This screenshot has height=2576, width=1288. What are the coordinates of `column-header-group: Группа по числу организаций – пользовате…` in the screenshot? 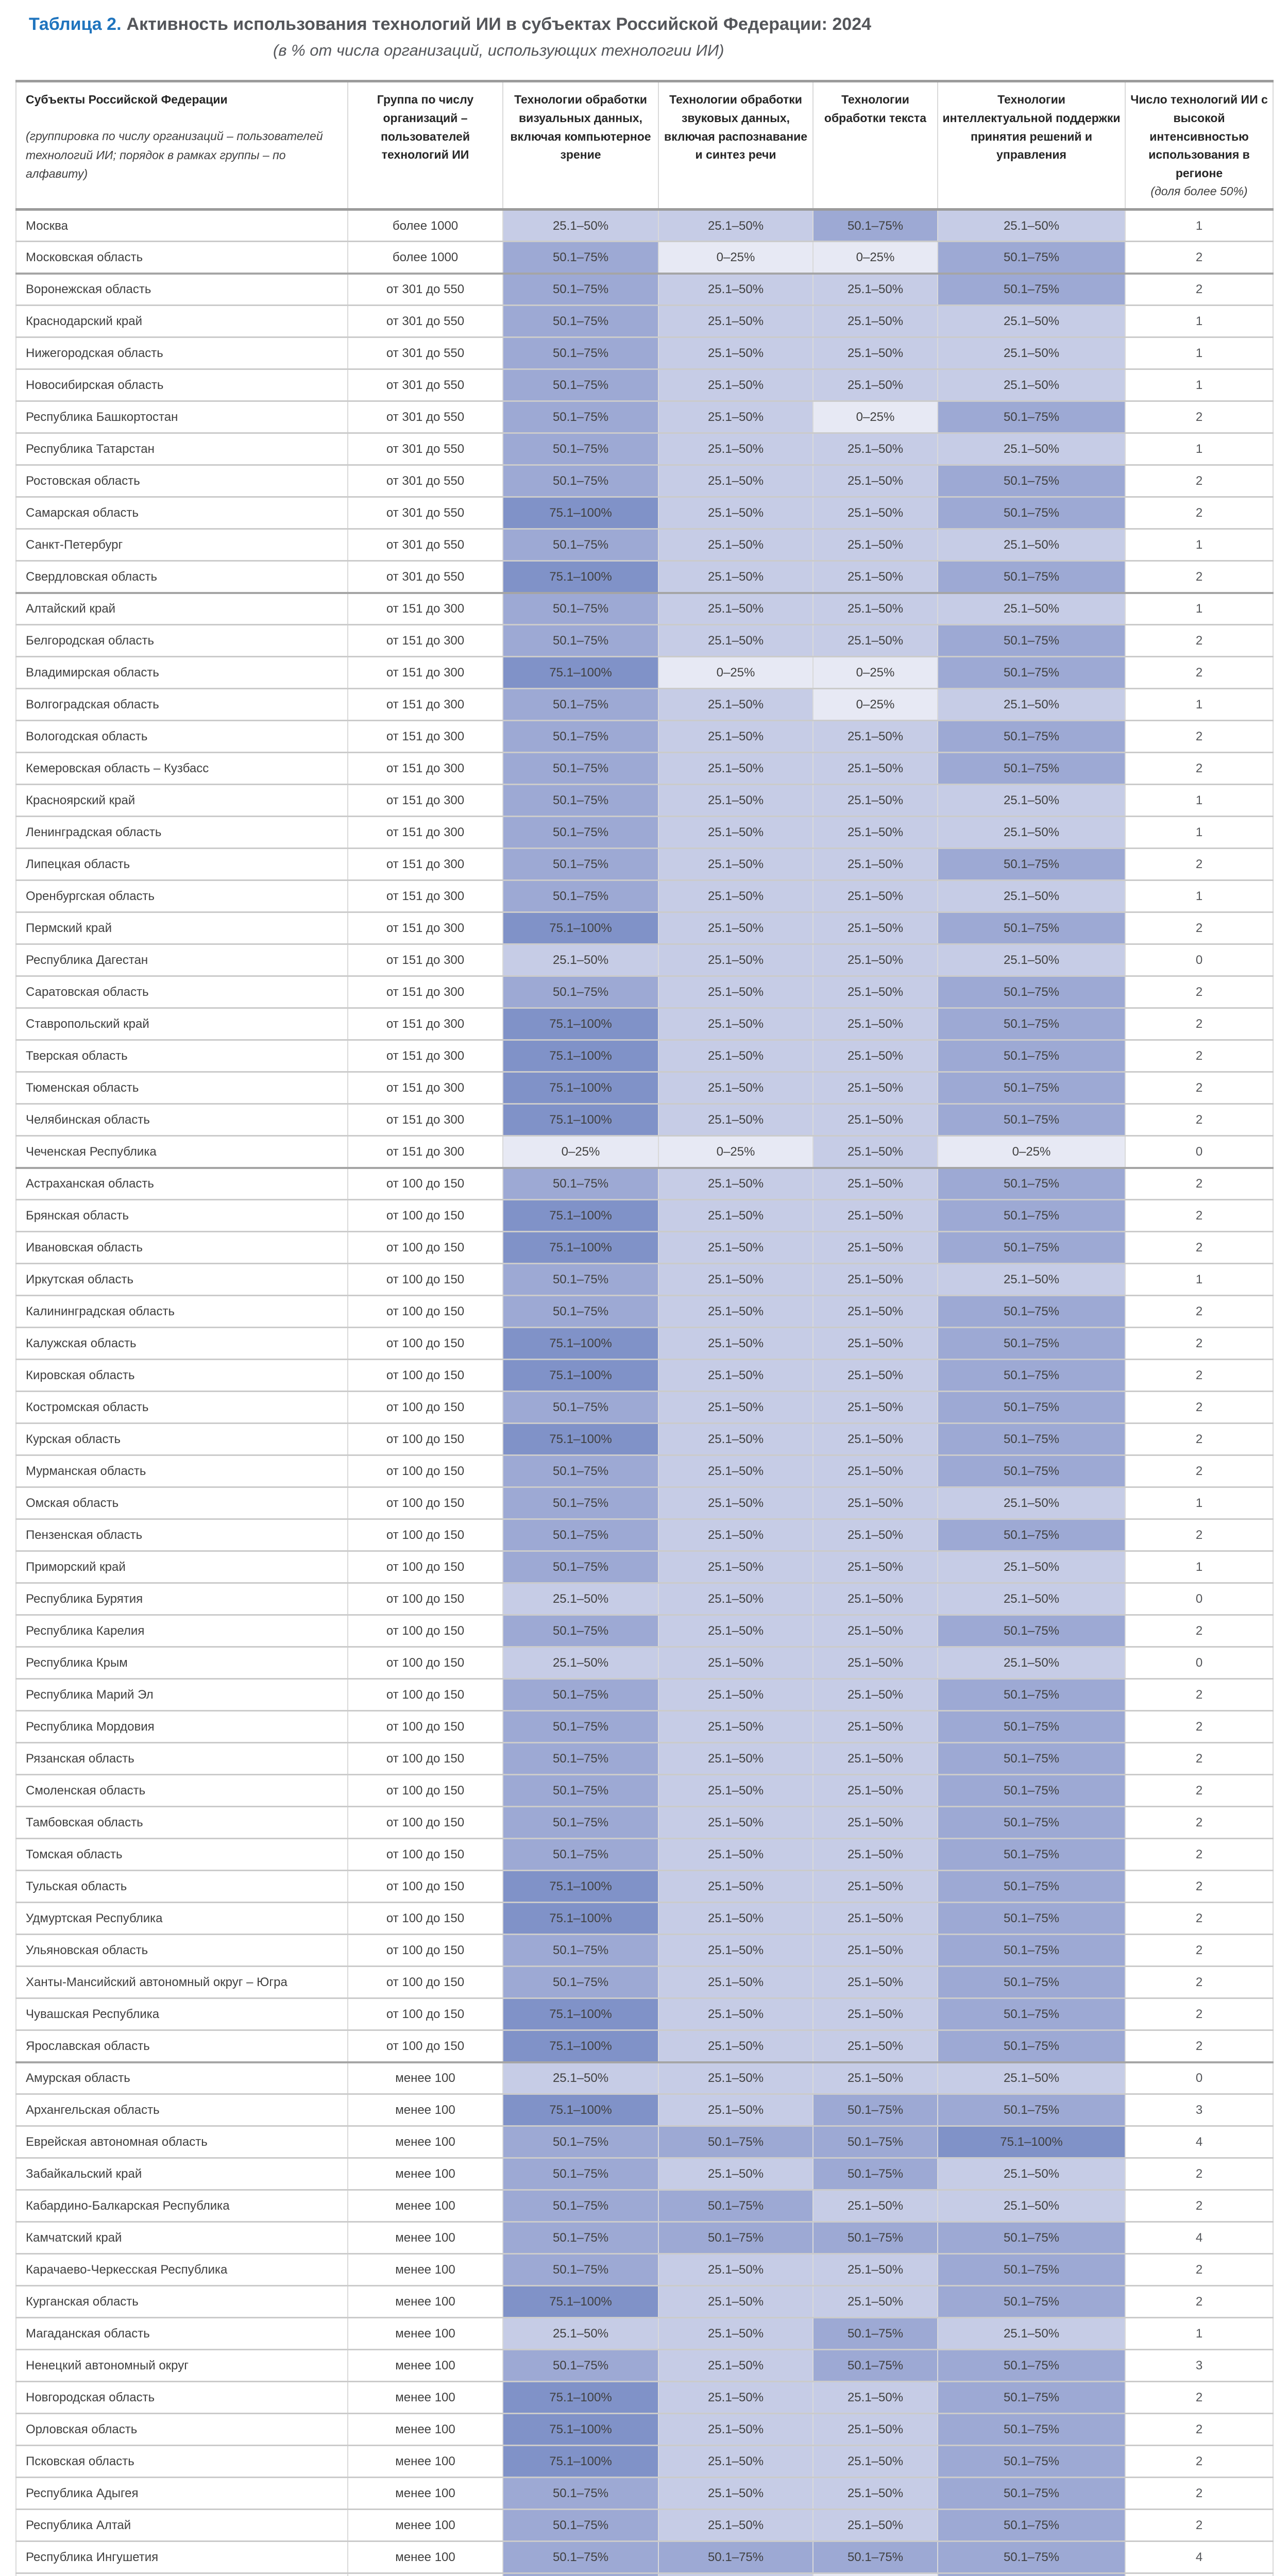 It's located at (425, 145).